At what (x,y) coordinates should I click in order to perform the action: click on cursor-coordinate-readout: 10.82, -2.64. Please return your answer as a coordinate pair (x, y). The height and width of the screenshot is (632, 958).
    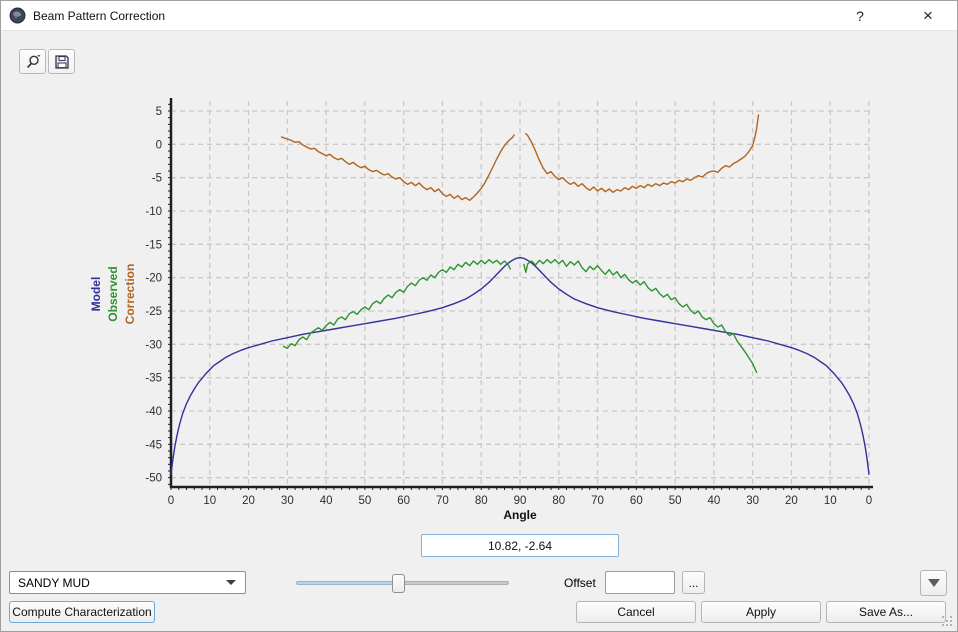
    Looking at the image, I should click on (520, 545).